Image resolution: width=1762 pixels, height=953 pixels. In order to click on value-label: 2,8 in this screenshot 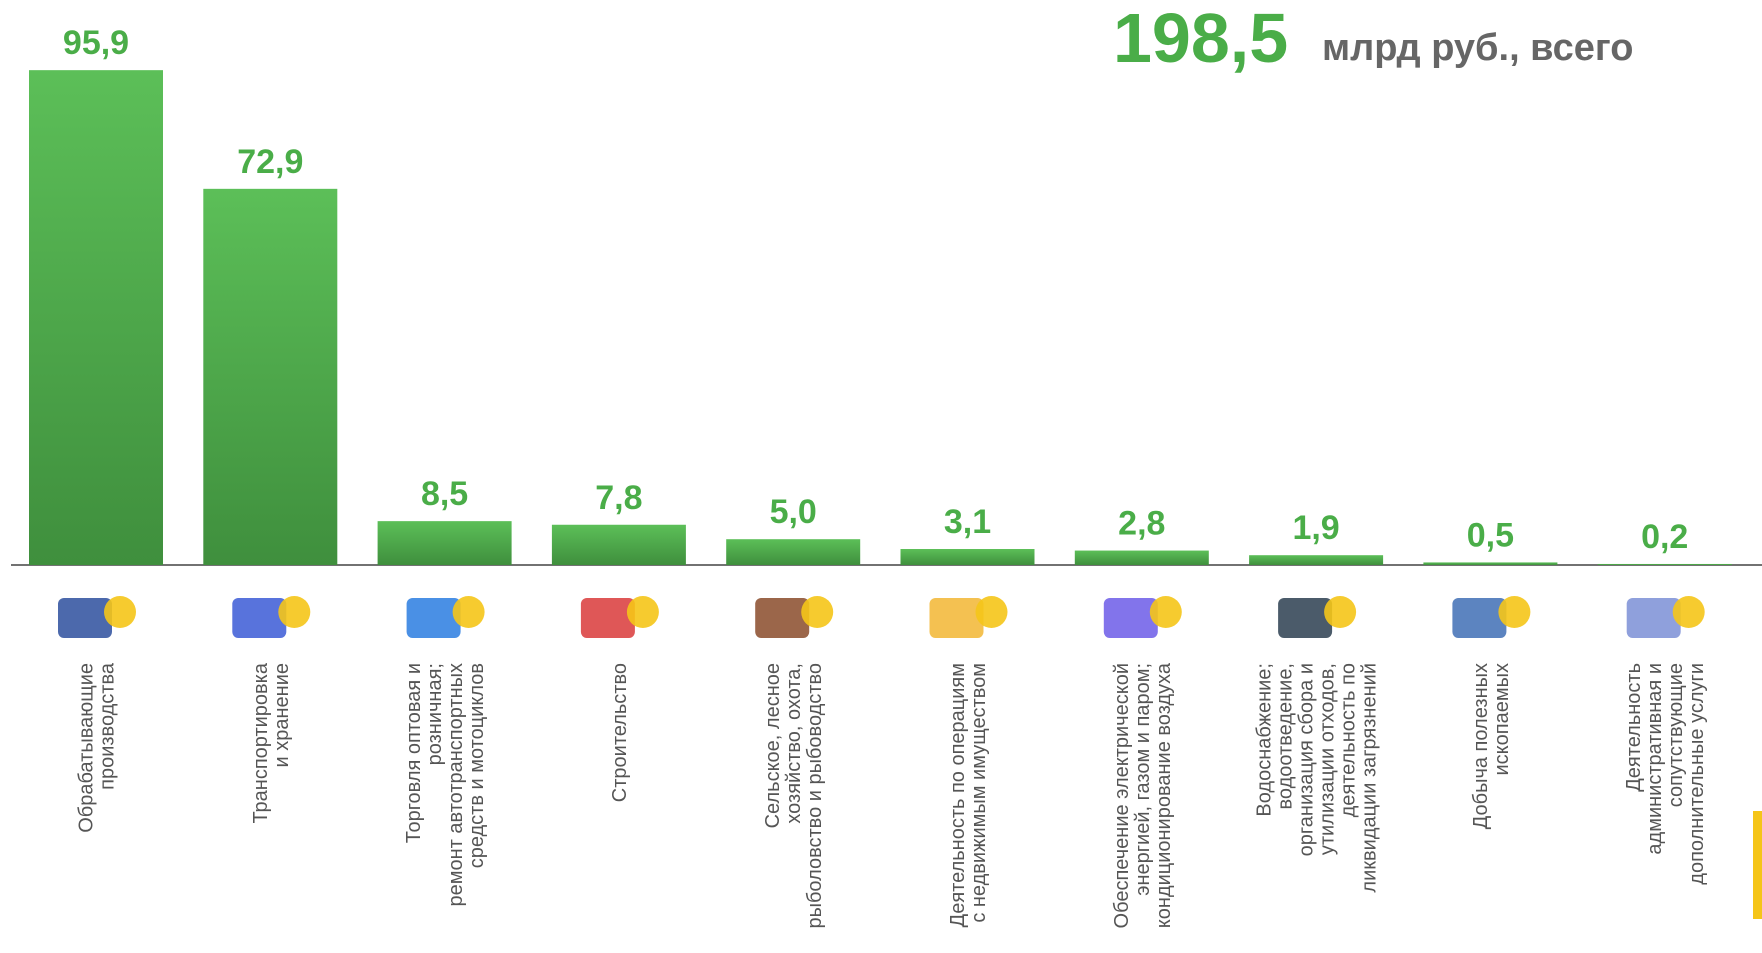, I will do `click(1141, 524)`.